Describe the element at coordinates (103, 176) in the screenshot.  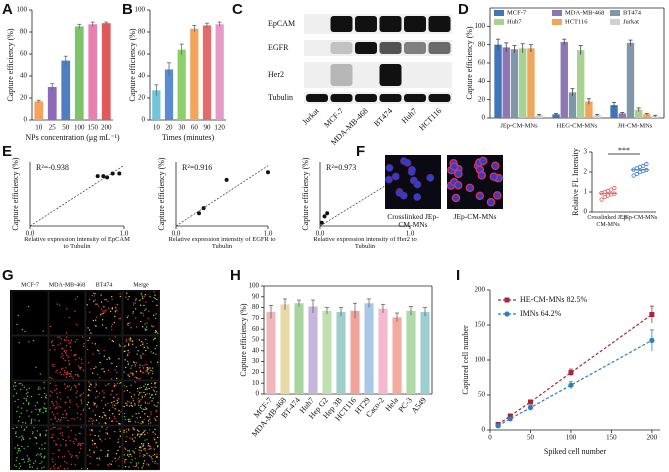
I see `point` at that location.